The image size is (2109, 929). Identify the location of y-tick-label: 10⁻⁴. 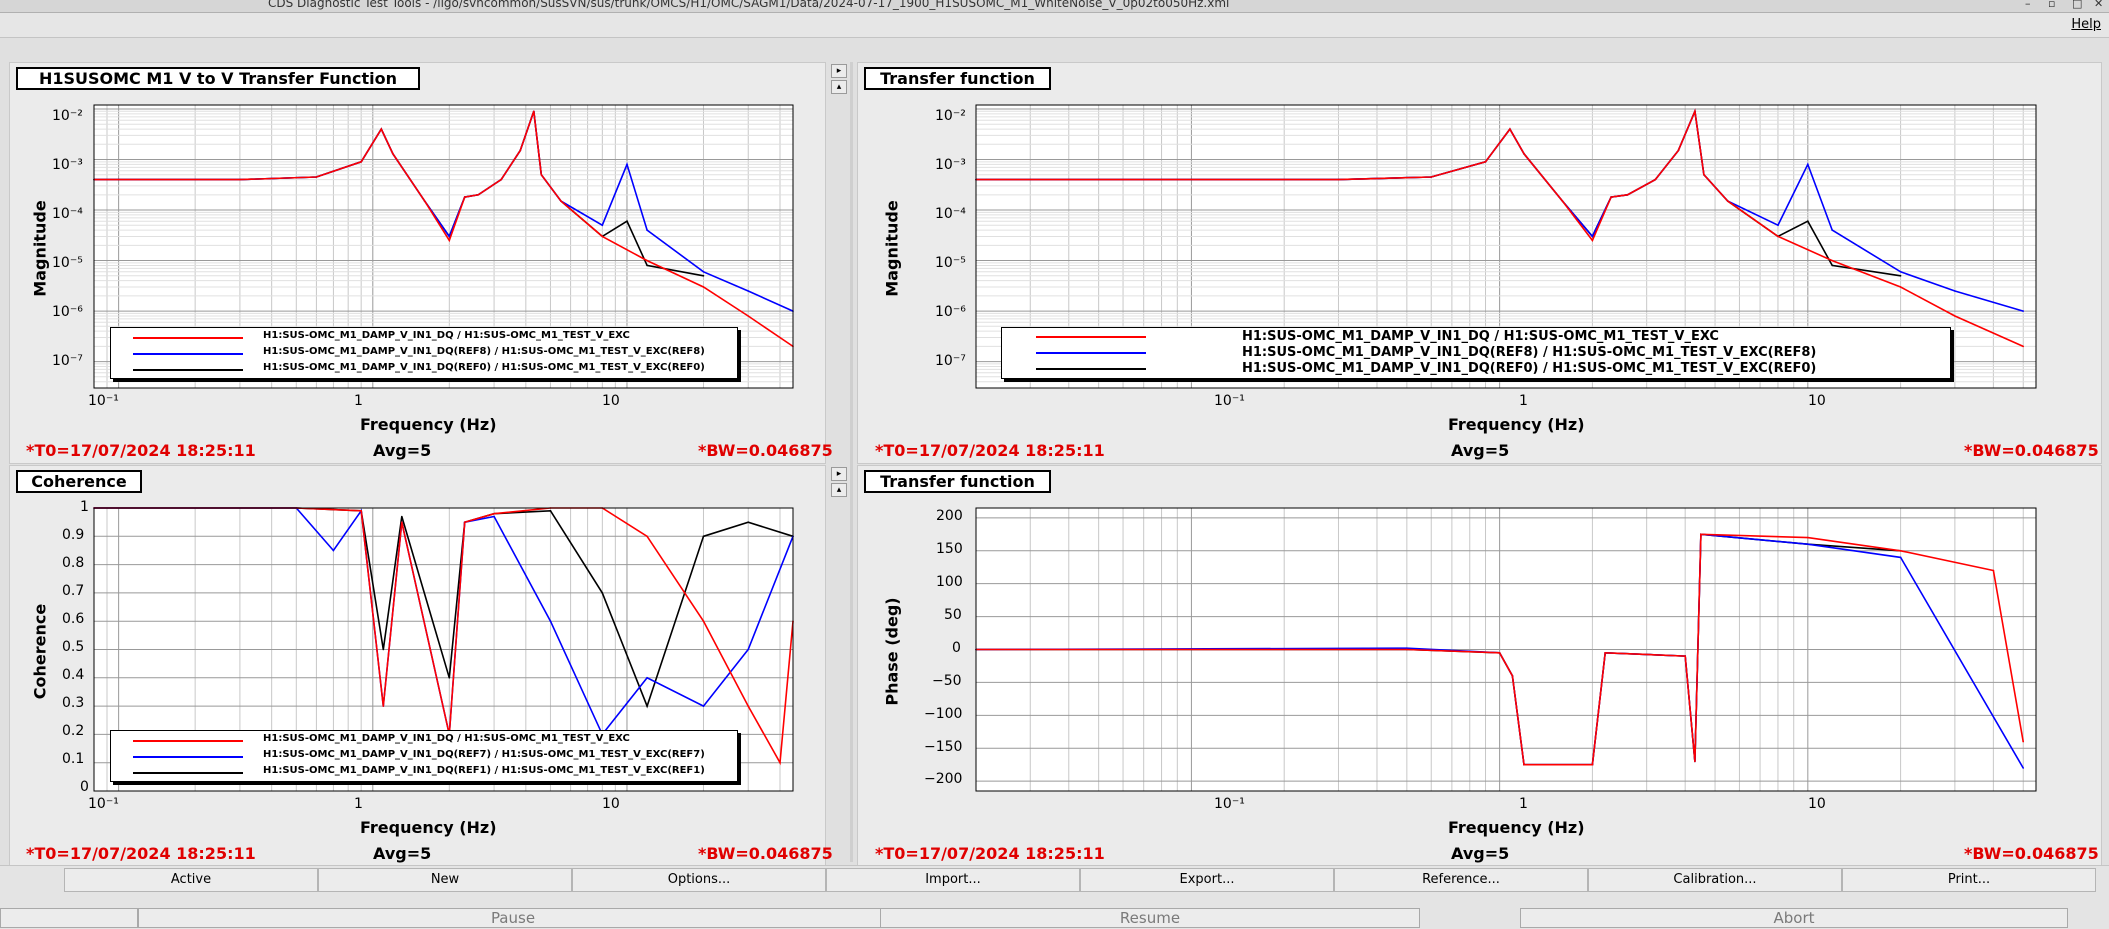
(67, 214).